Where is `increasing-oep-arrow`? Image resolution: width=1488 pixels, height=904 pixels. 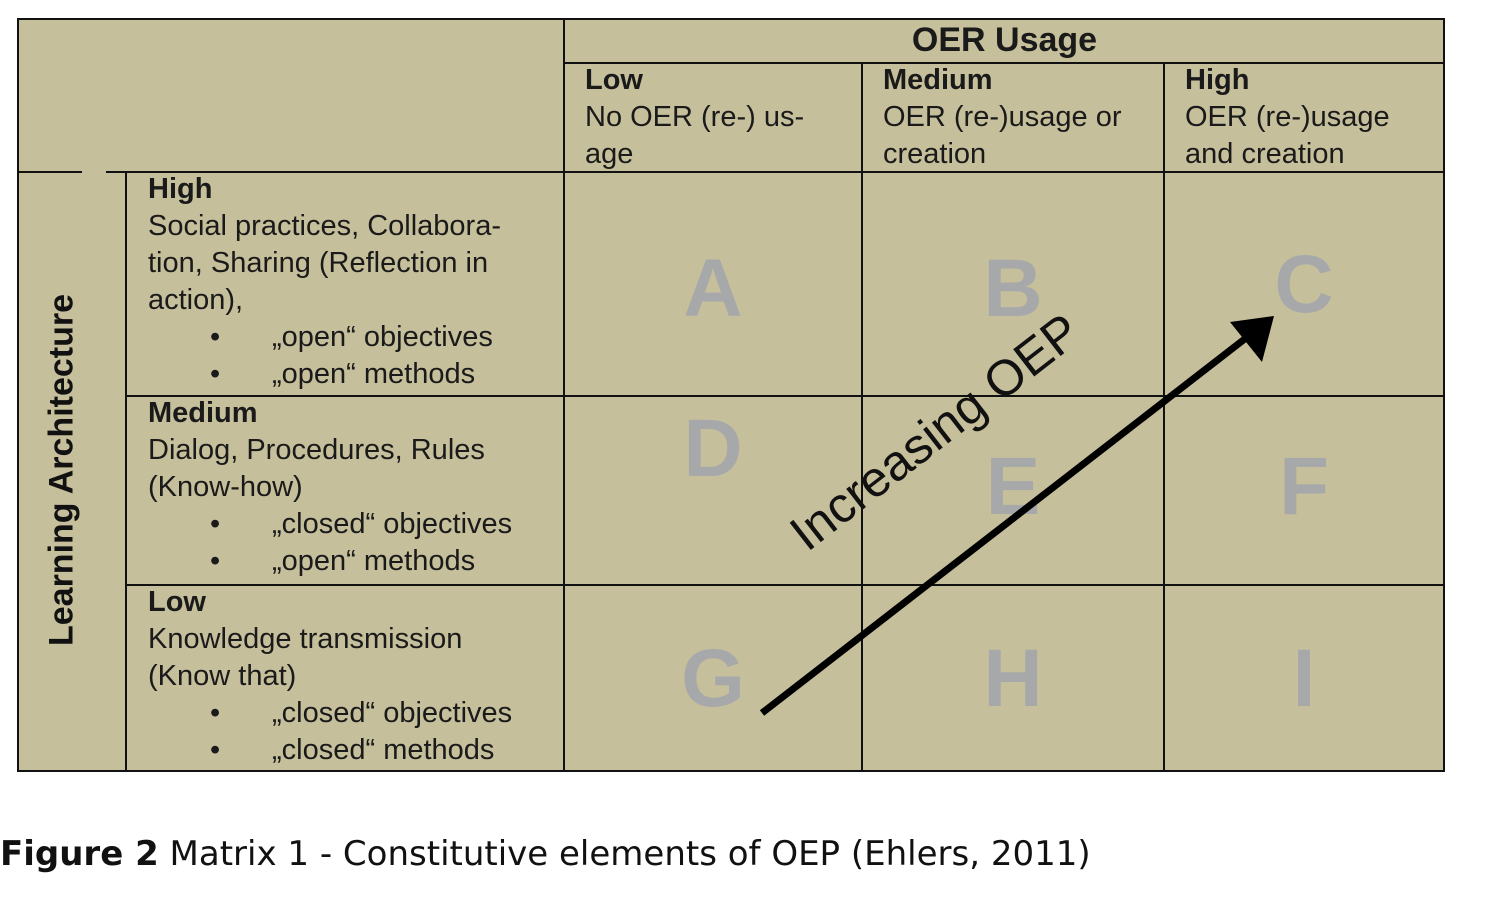 increasing-oep-arrow is located at coordinates (1008, 522).